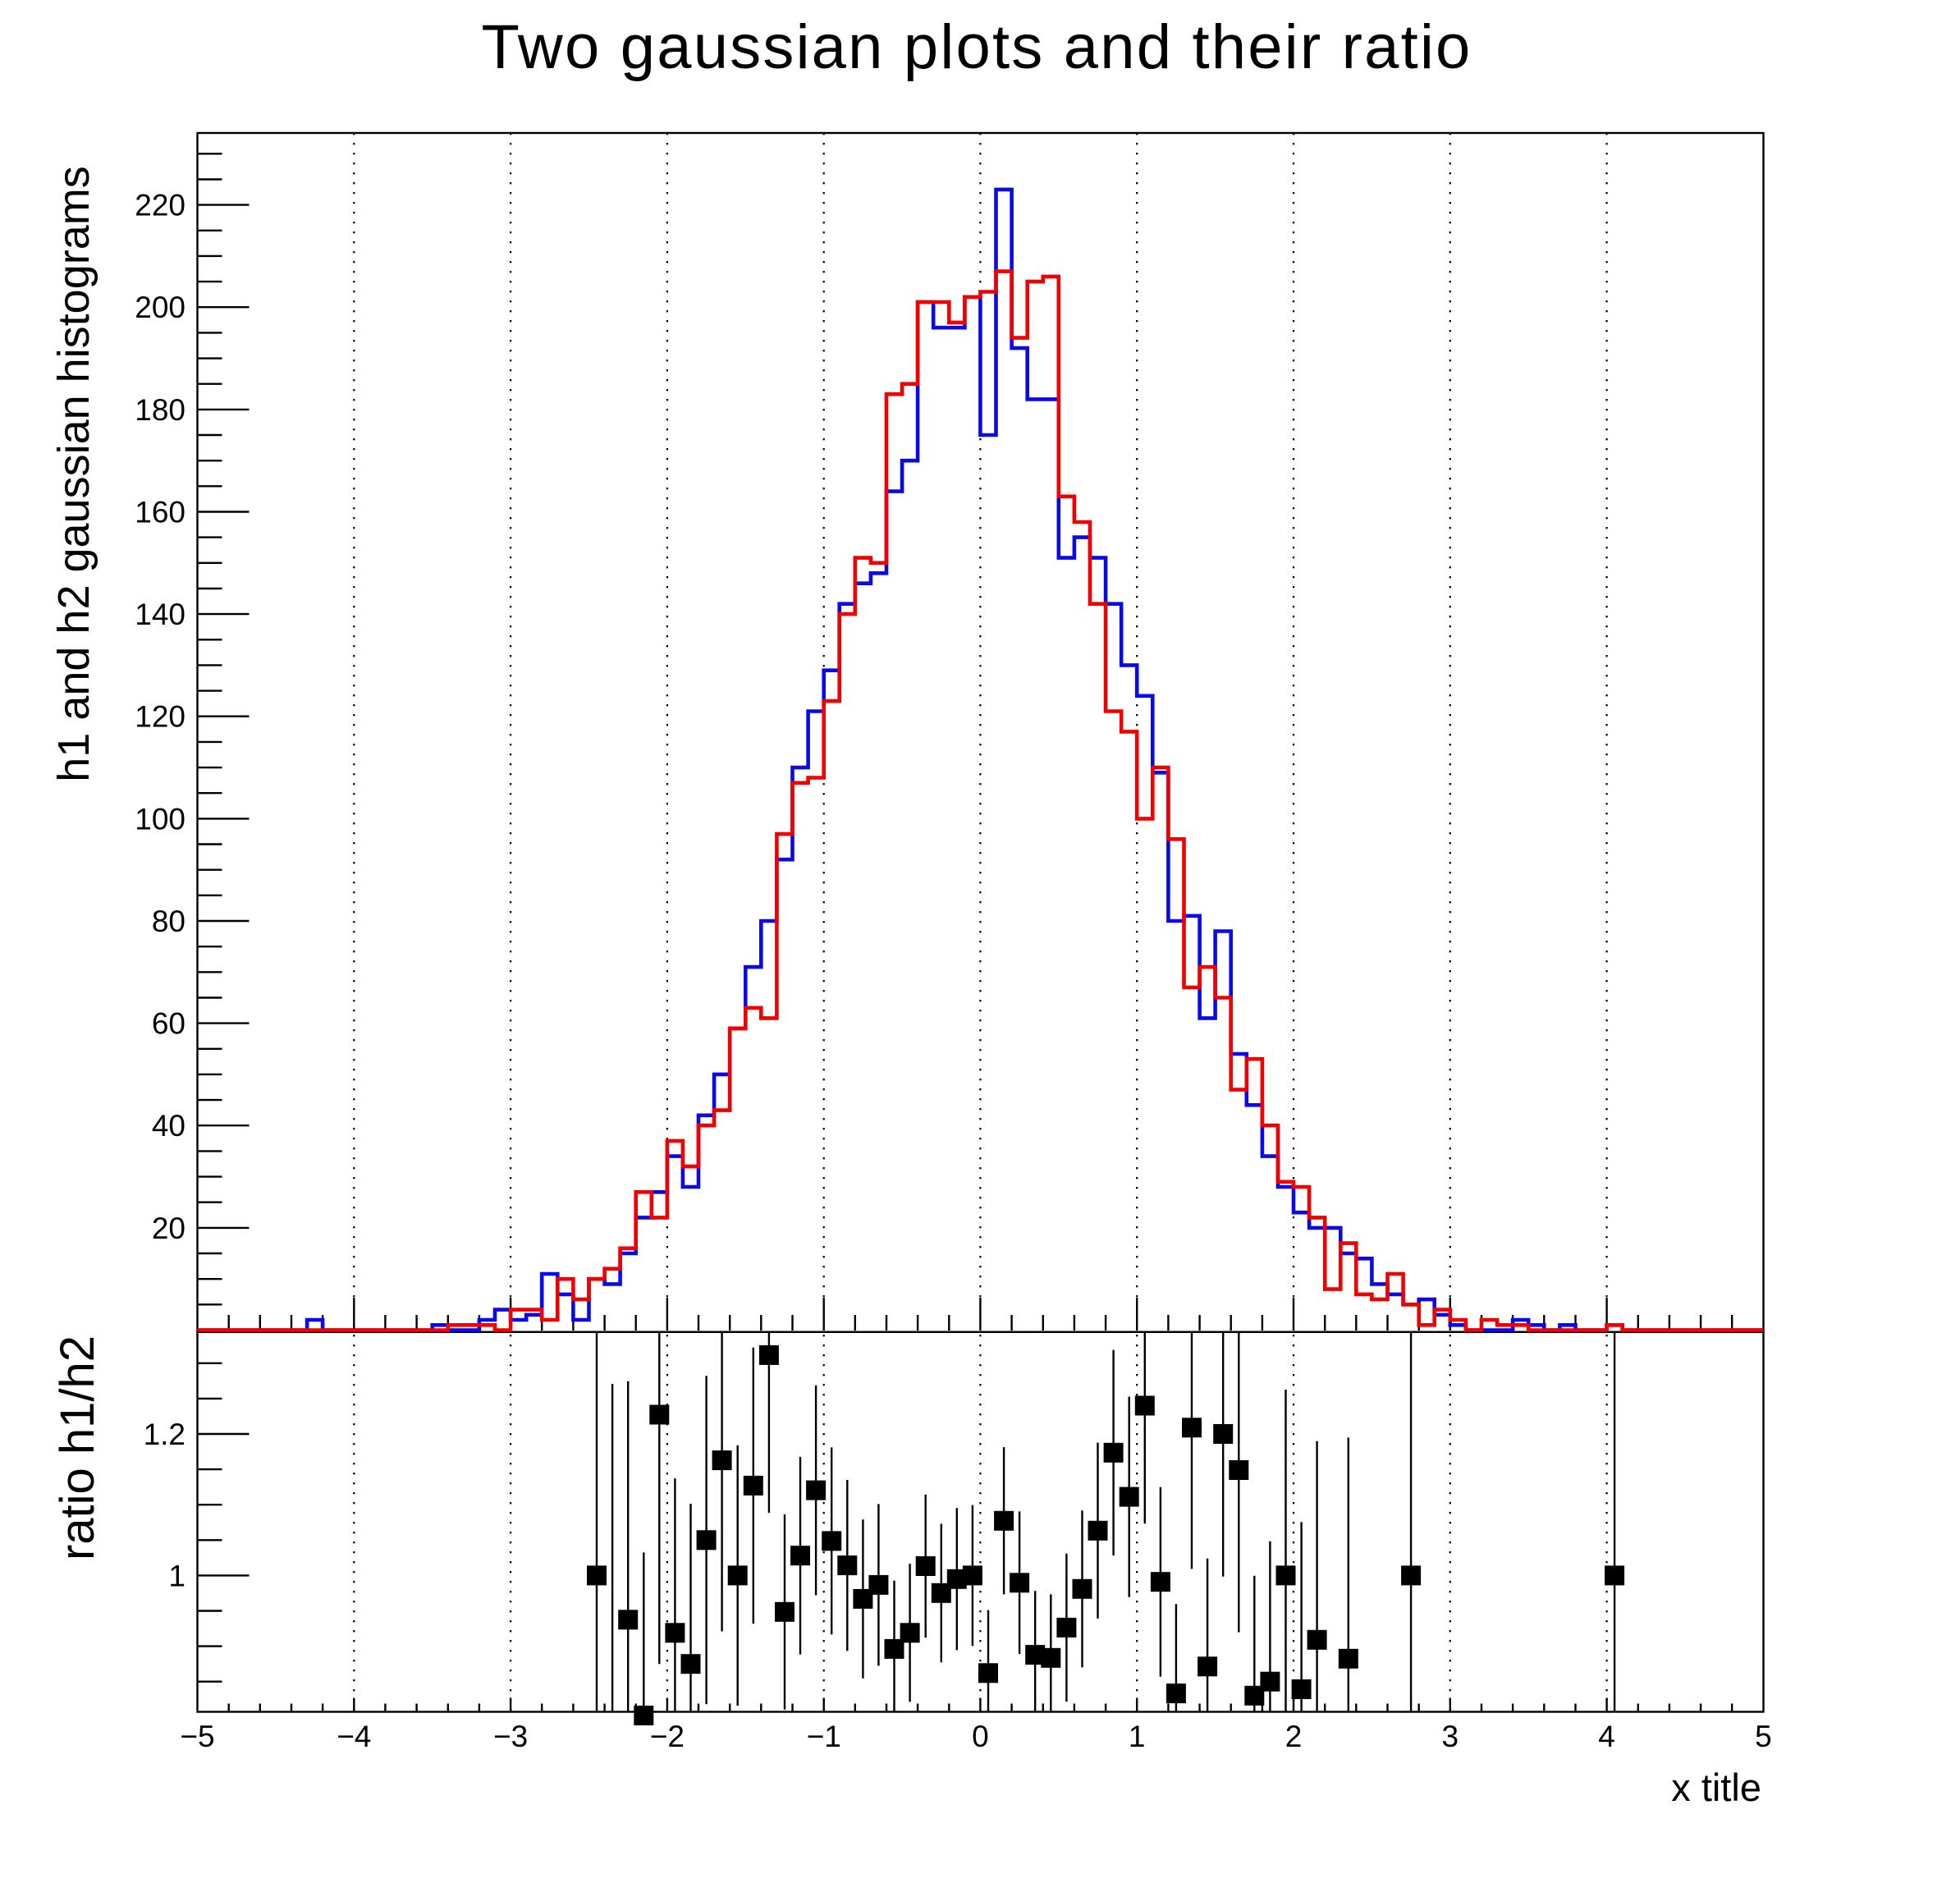 The image size is (1960, 1901). I want to click on svg-text: 220, so click(160, 205).